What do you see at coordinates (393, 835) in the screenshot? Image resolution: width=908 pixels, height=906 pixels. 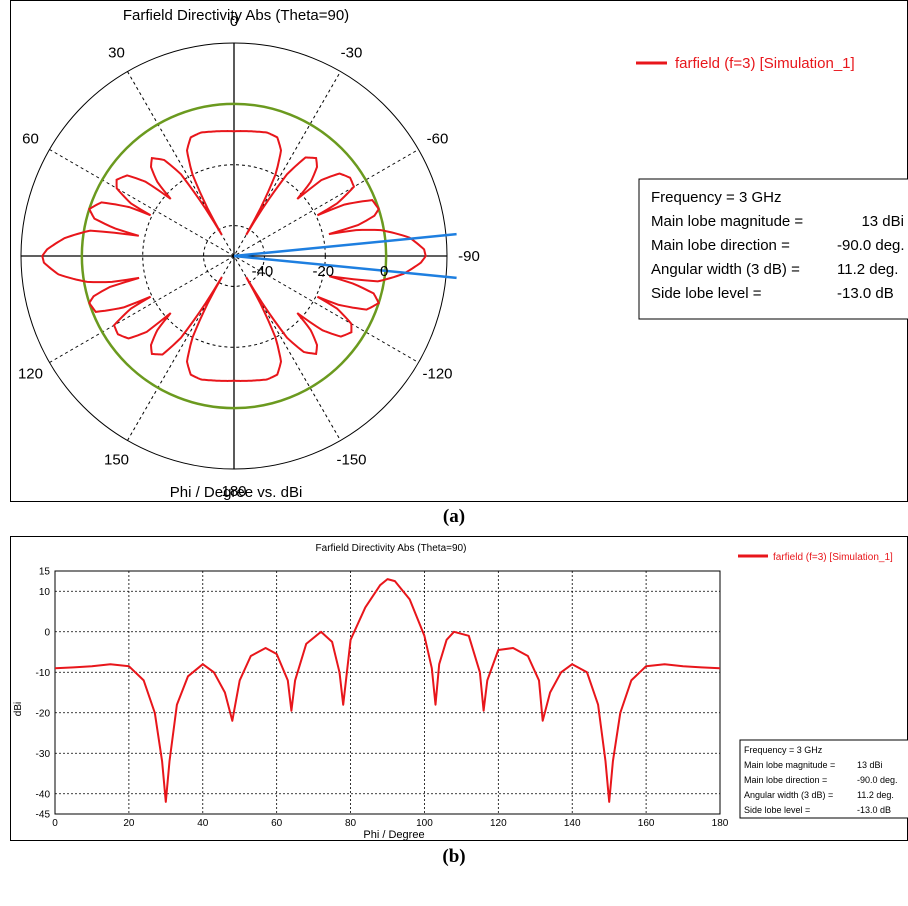 I see `line-chart-xlabel: Phi / Degree` at bounding box center [393, 835].